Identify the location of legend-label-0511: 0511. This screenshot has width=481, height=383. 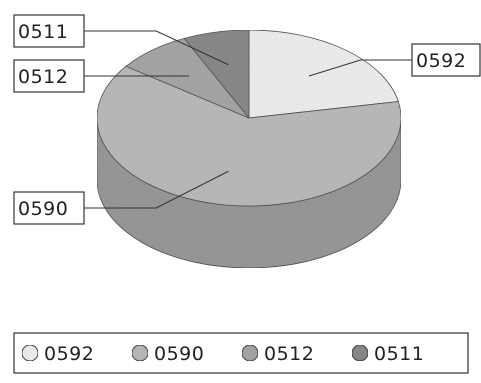
(399, 354).